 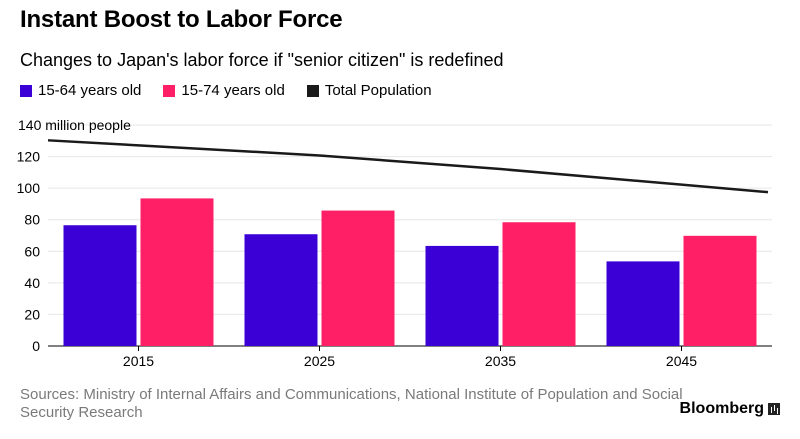 I want to click on y-tick-label: 20, so click(x=32, y=314).